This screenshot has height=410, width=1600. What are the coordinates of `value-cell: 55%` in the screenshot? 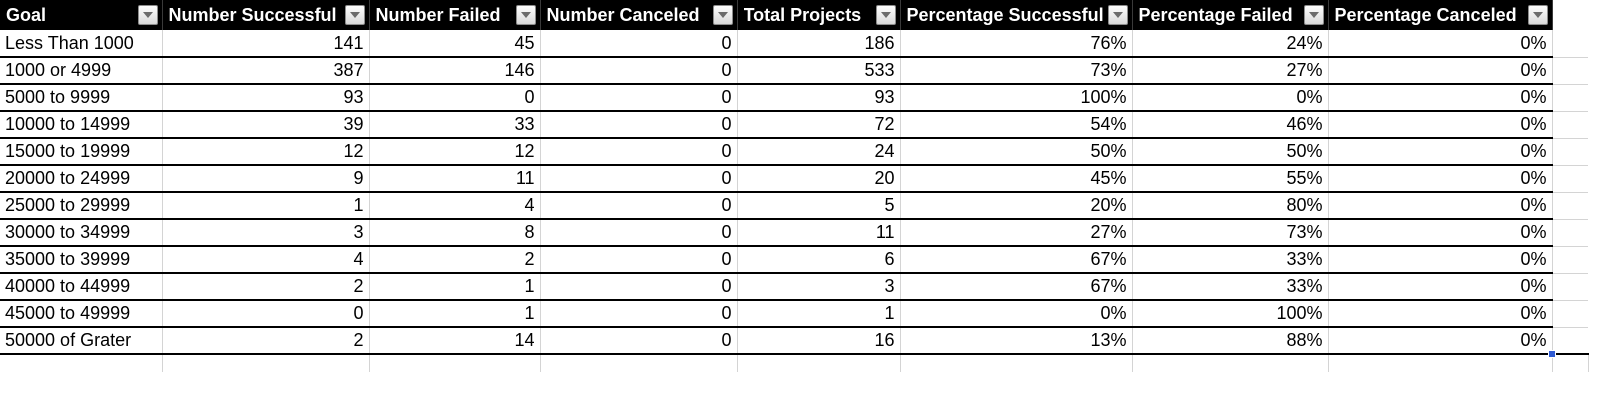 It's located at (1230, 179).